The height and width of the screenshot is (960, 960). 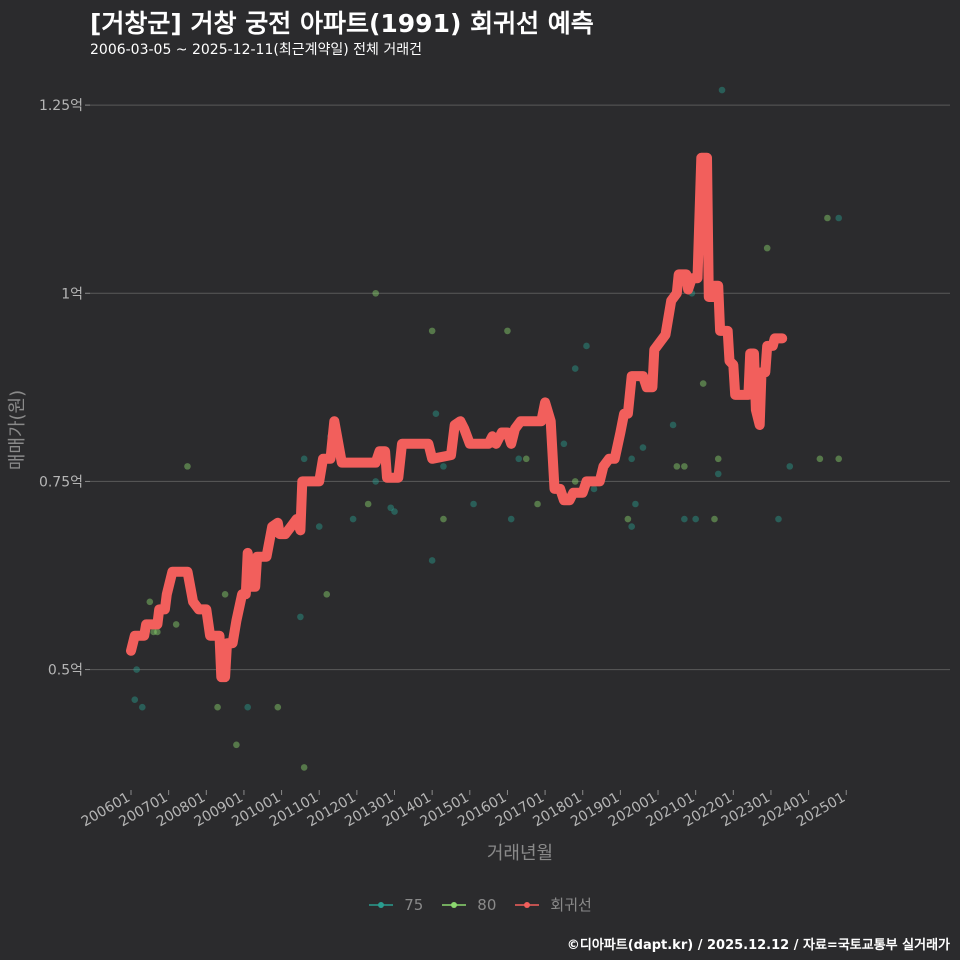 What do you see at coordinates (520, 853) in the screenshot?
I see `x-axis-label: 거래년월` at bounding box center [520, 853].